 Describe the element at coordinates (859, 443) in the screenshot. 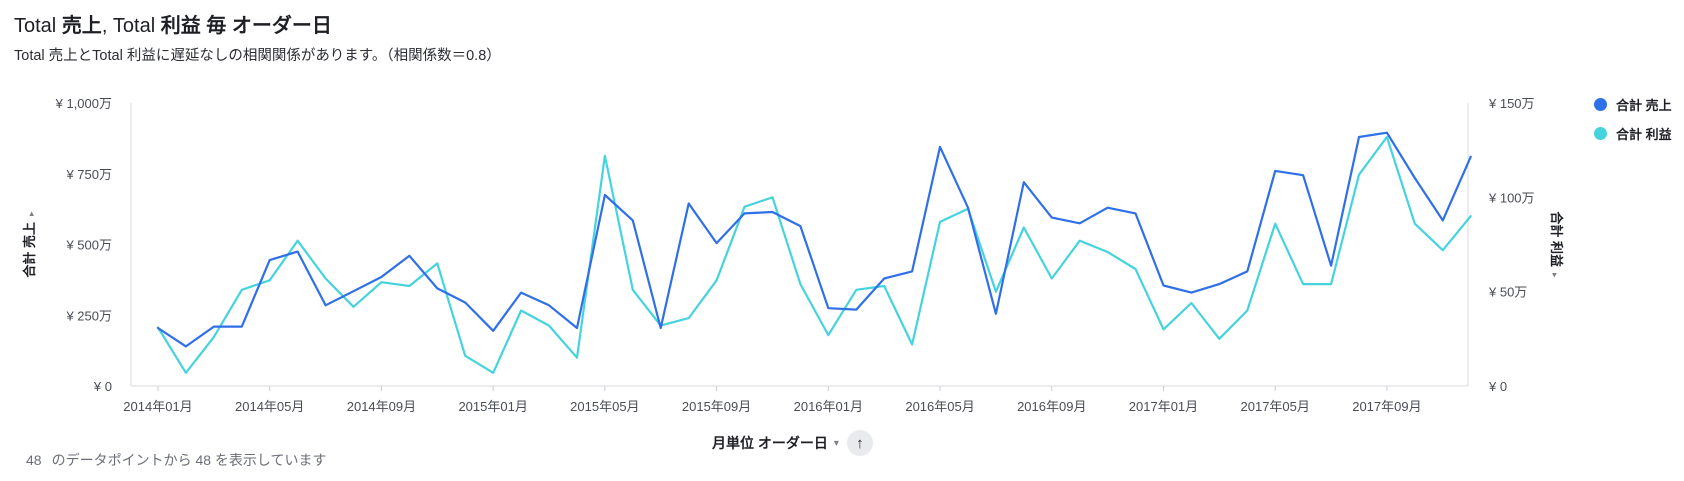

I see `sort-ascending-button: ↑` at that location.